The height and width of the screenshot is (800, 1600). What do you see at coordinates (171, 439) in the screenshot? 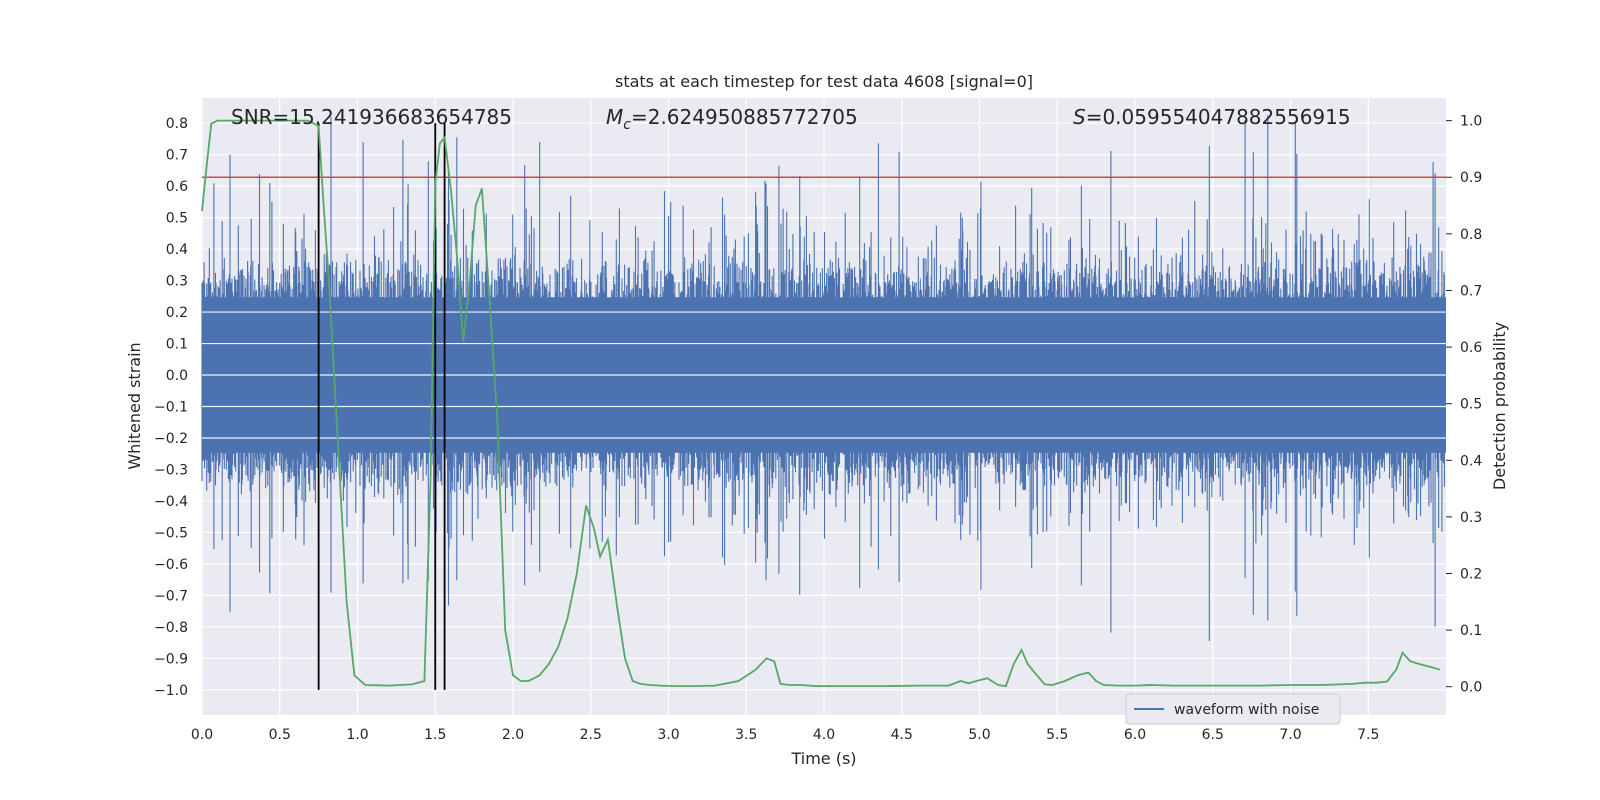
I see `y-left-tick-label: −0.2` at bounding box center [171, 439].